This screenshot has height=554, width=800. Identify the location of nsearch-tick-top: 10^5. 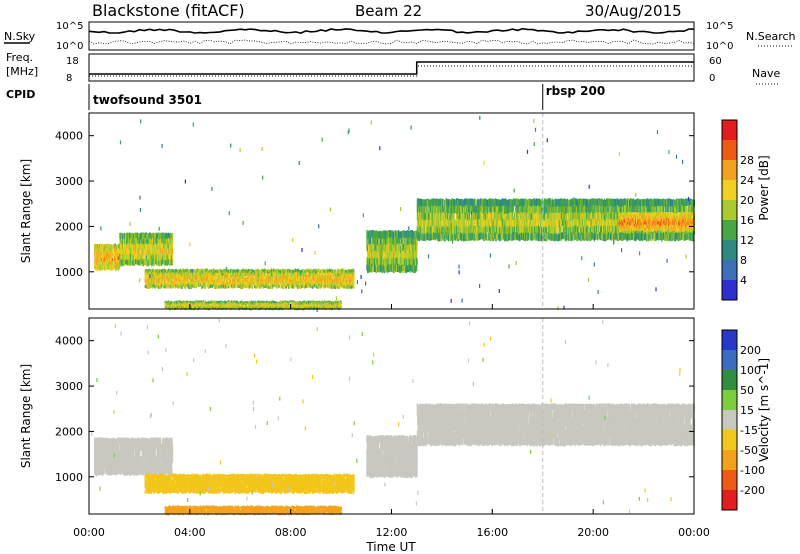
(719, 26).